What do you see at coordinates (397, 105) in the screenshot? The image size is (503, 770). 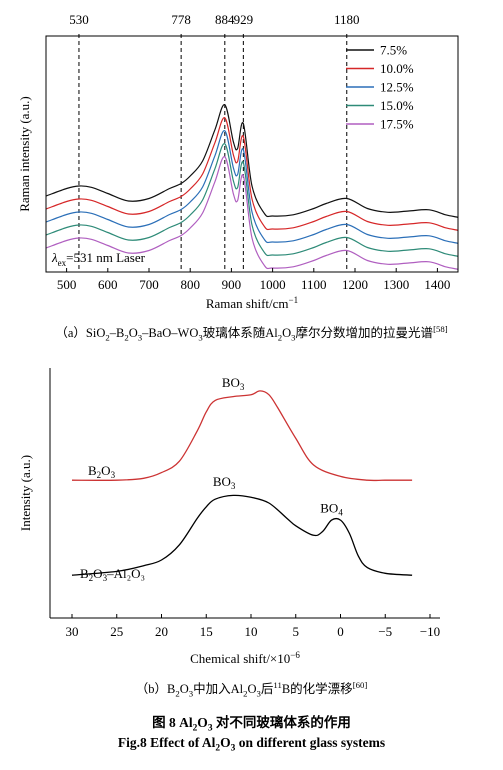 I see `legend-label: 15.0%` at bounding box center [397, 105].